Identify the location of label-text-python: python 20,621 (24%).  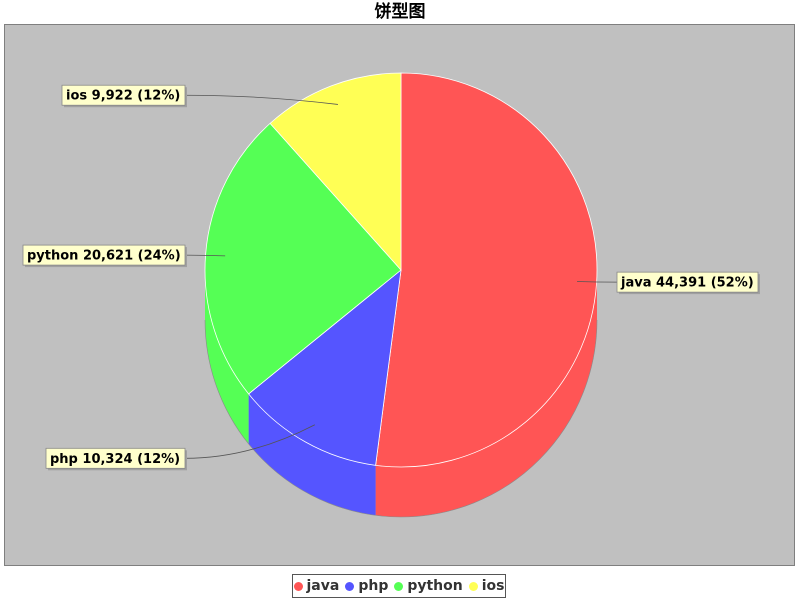
(104, 256).